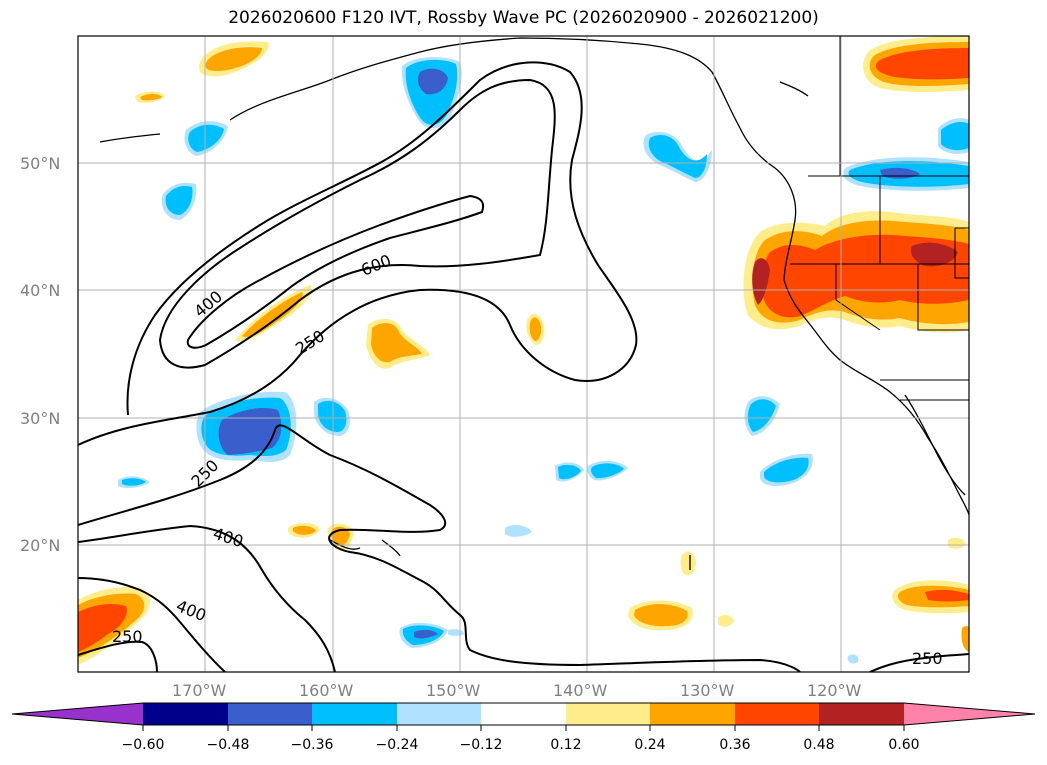 The width and height of the screenshot is (1047, 765). I want to click on colorbar-extend-high, so click(969, 714).